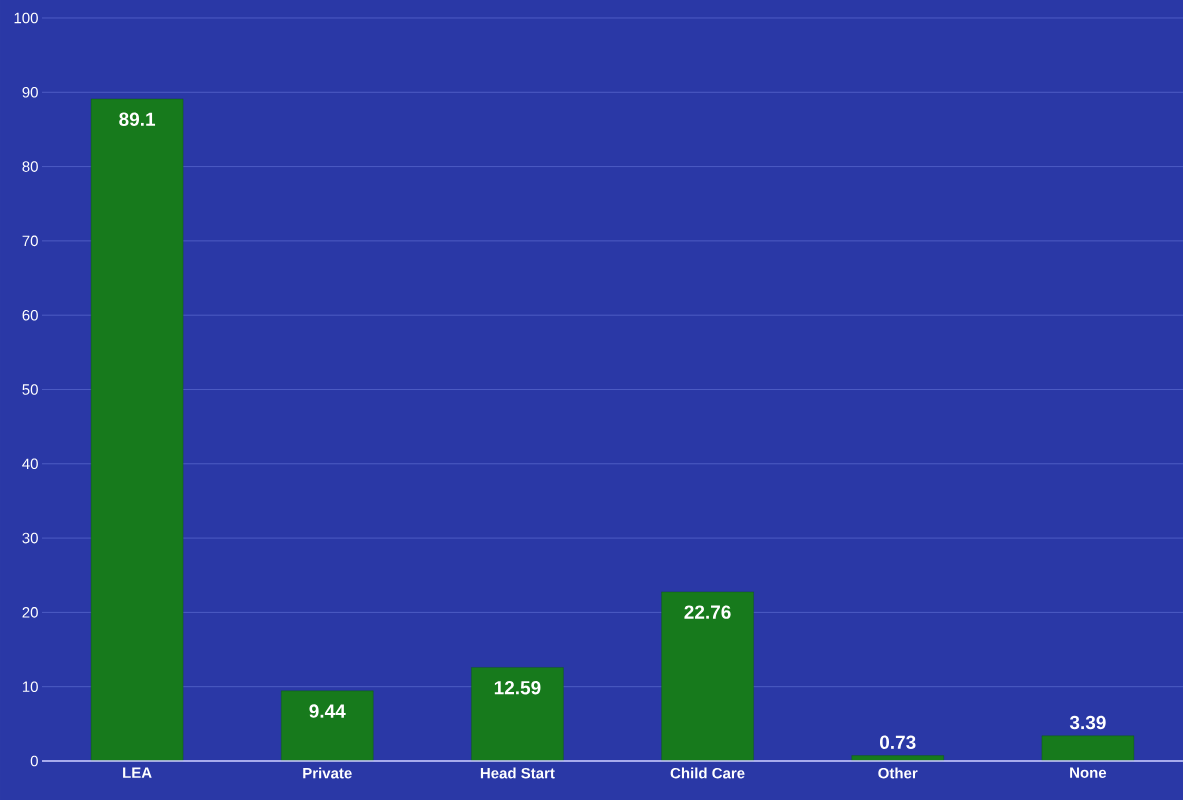  I want to click on y-tick-label: 80, so click(30, 166).